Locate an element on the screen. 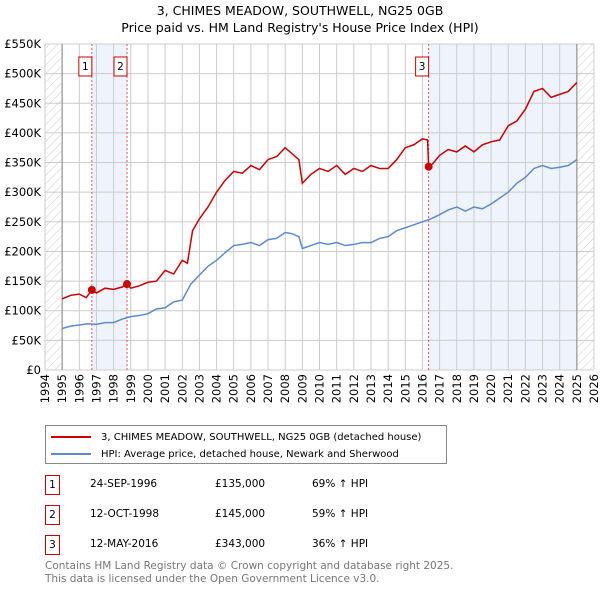 Image resolution: width=600 pixels, height=590 pixels. x-tick-label: 2025 is located at coordinates (577, 388).